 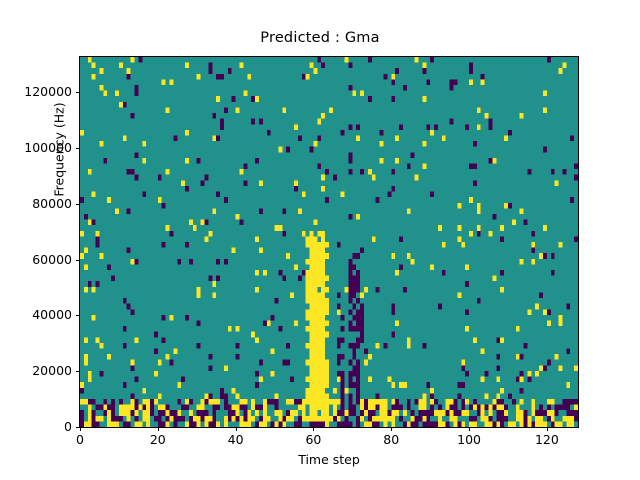 What do you see at coordinates (391, 439) in the screenshot?
I see `x-tick-label: 80` at bounding box center [391, 439].